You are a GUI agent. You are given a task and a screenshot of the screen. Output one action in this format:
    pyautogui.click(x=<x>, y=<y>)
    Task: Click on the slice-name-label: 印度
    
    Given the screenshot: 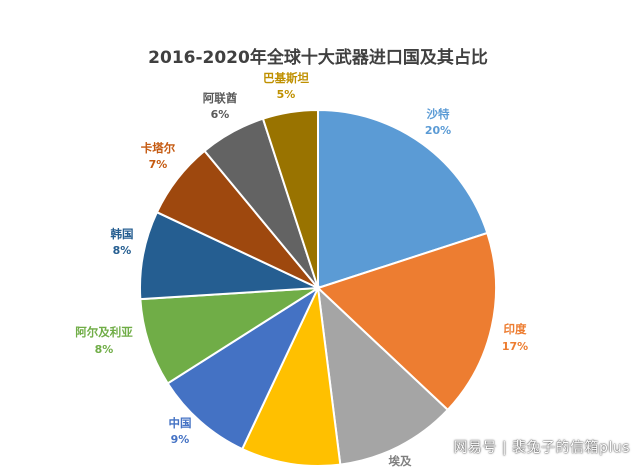 What is the action you would take?
    pyautogui.click(x=515, y=329)
    